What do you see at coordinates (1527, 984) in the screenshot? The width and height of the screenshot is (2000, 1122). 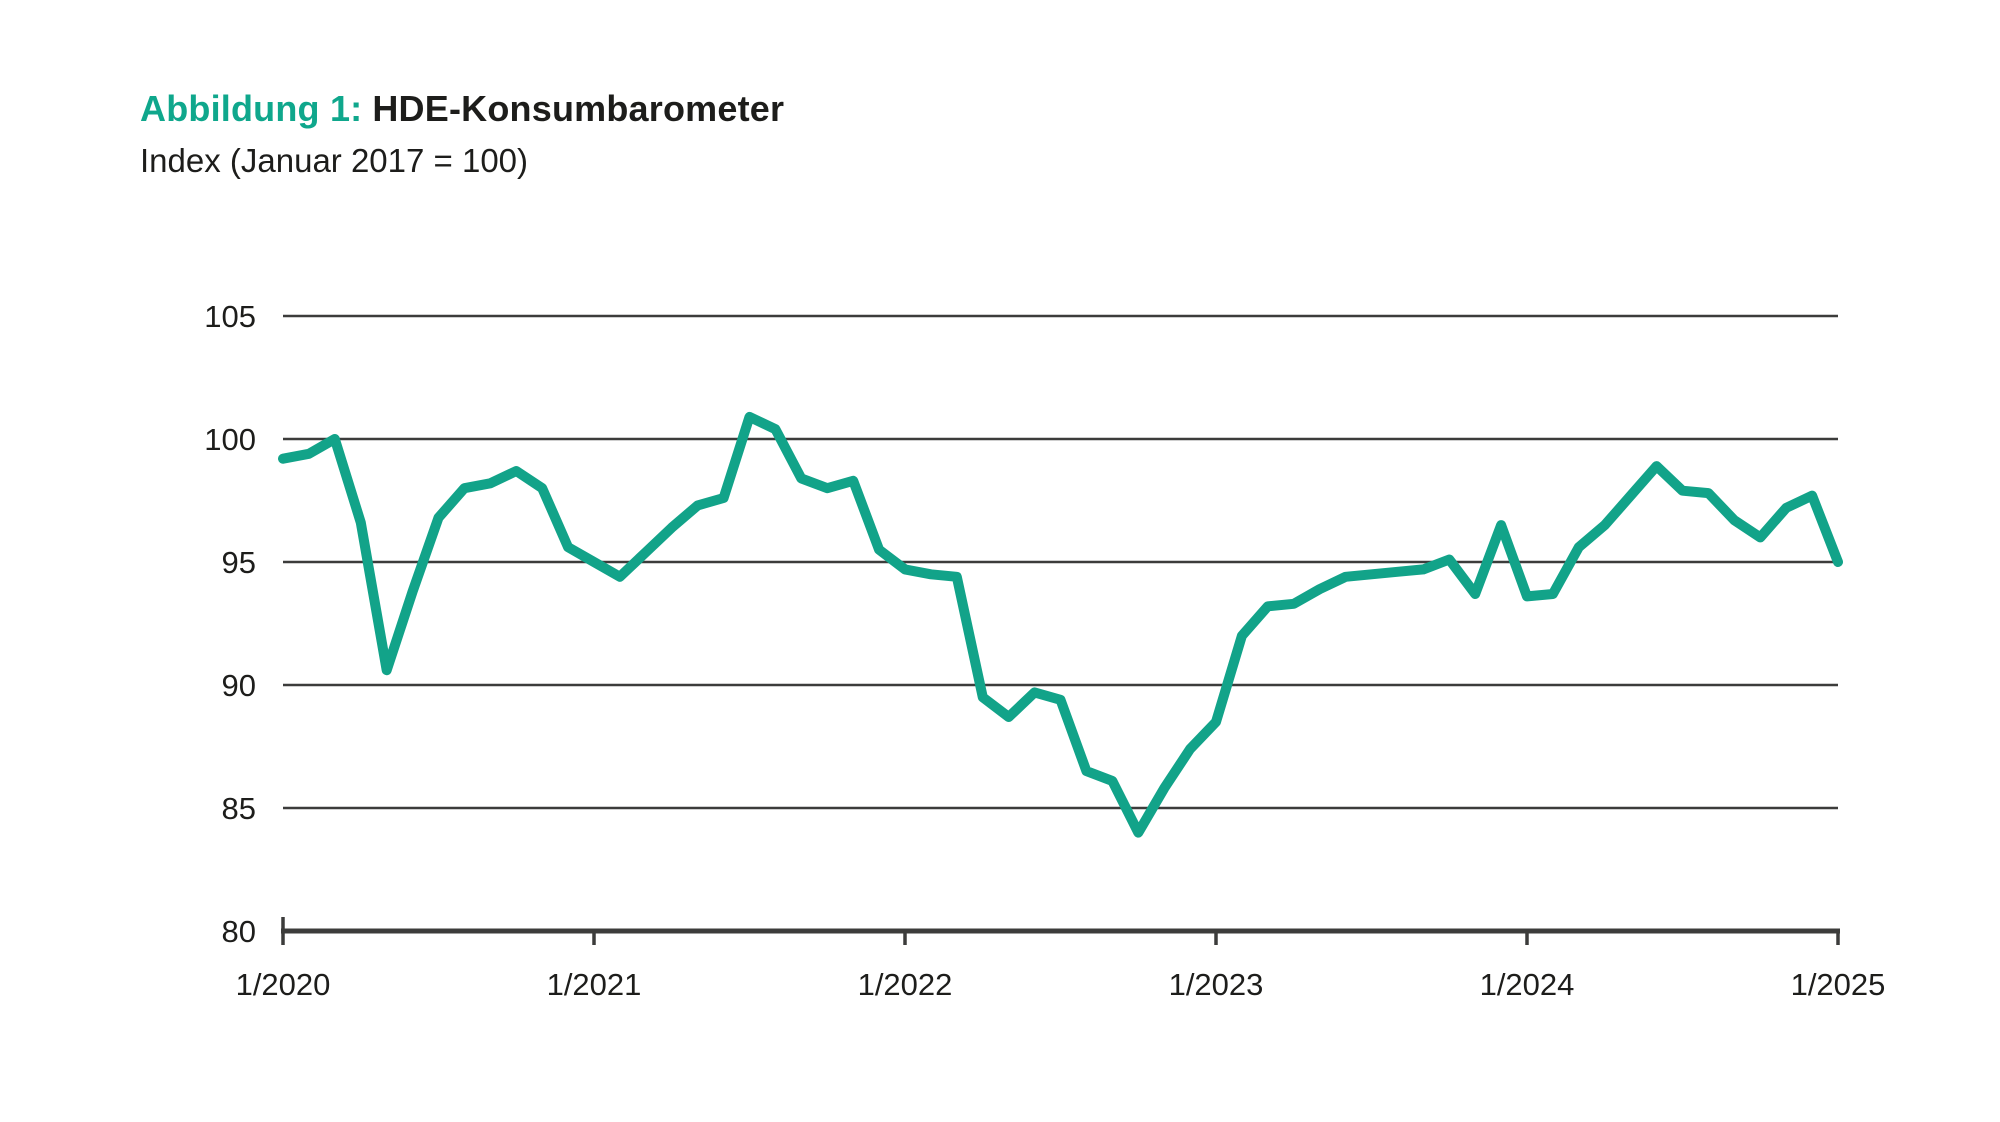 I see `x-tick-label: 1/2024` at bounding box center [1527, 984].